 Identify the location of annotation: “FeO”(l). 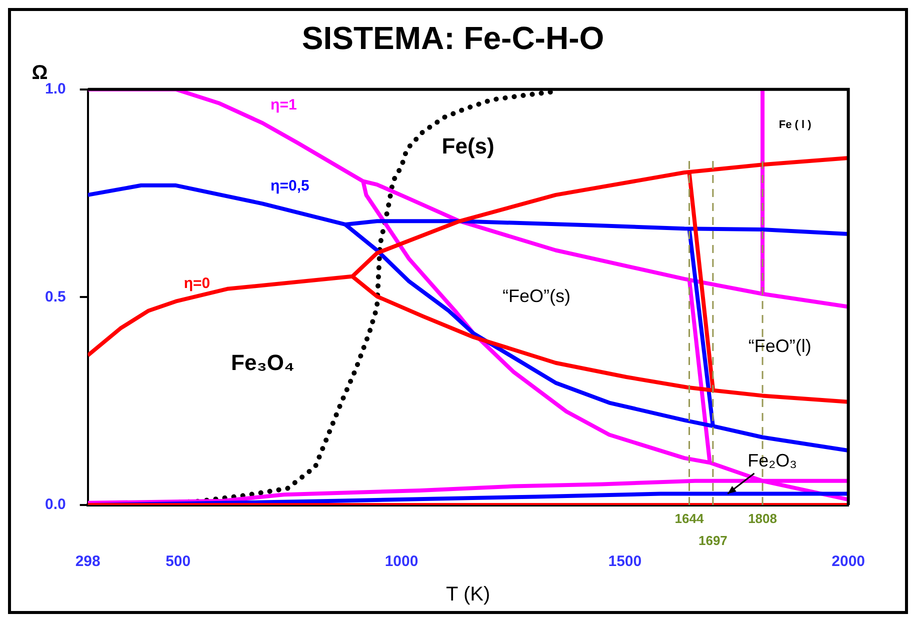
(780, 346).